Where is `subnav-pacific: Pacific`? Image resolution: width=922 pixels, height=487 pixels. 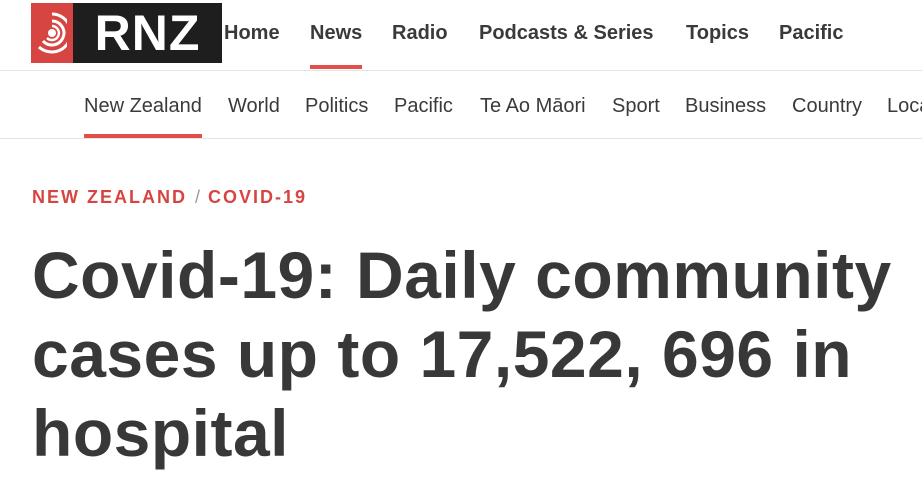
subnav-pacific: Pacific is located at coordinates (423, 106).